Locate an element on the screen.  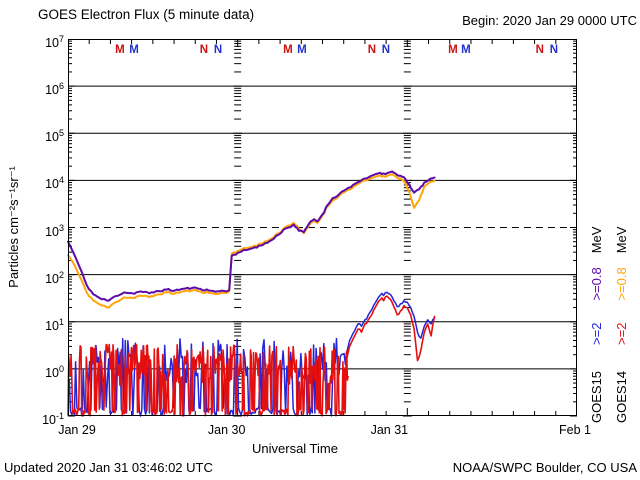
updated-timestamp: Updated 2020 Jan 31 03:46:02 UTC is located at coordinates (108, 467).